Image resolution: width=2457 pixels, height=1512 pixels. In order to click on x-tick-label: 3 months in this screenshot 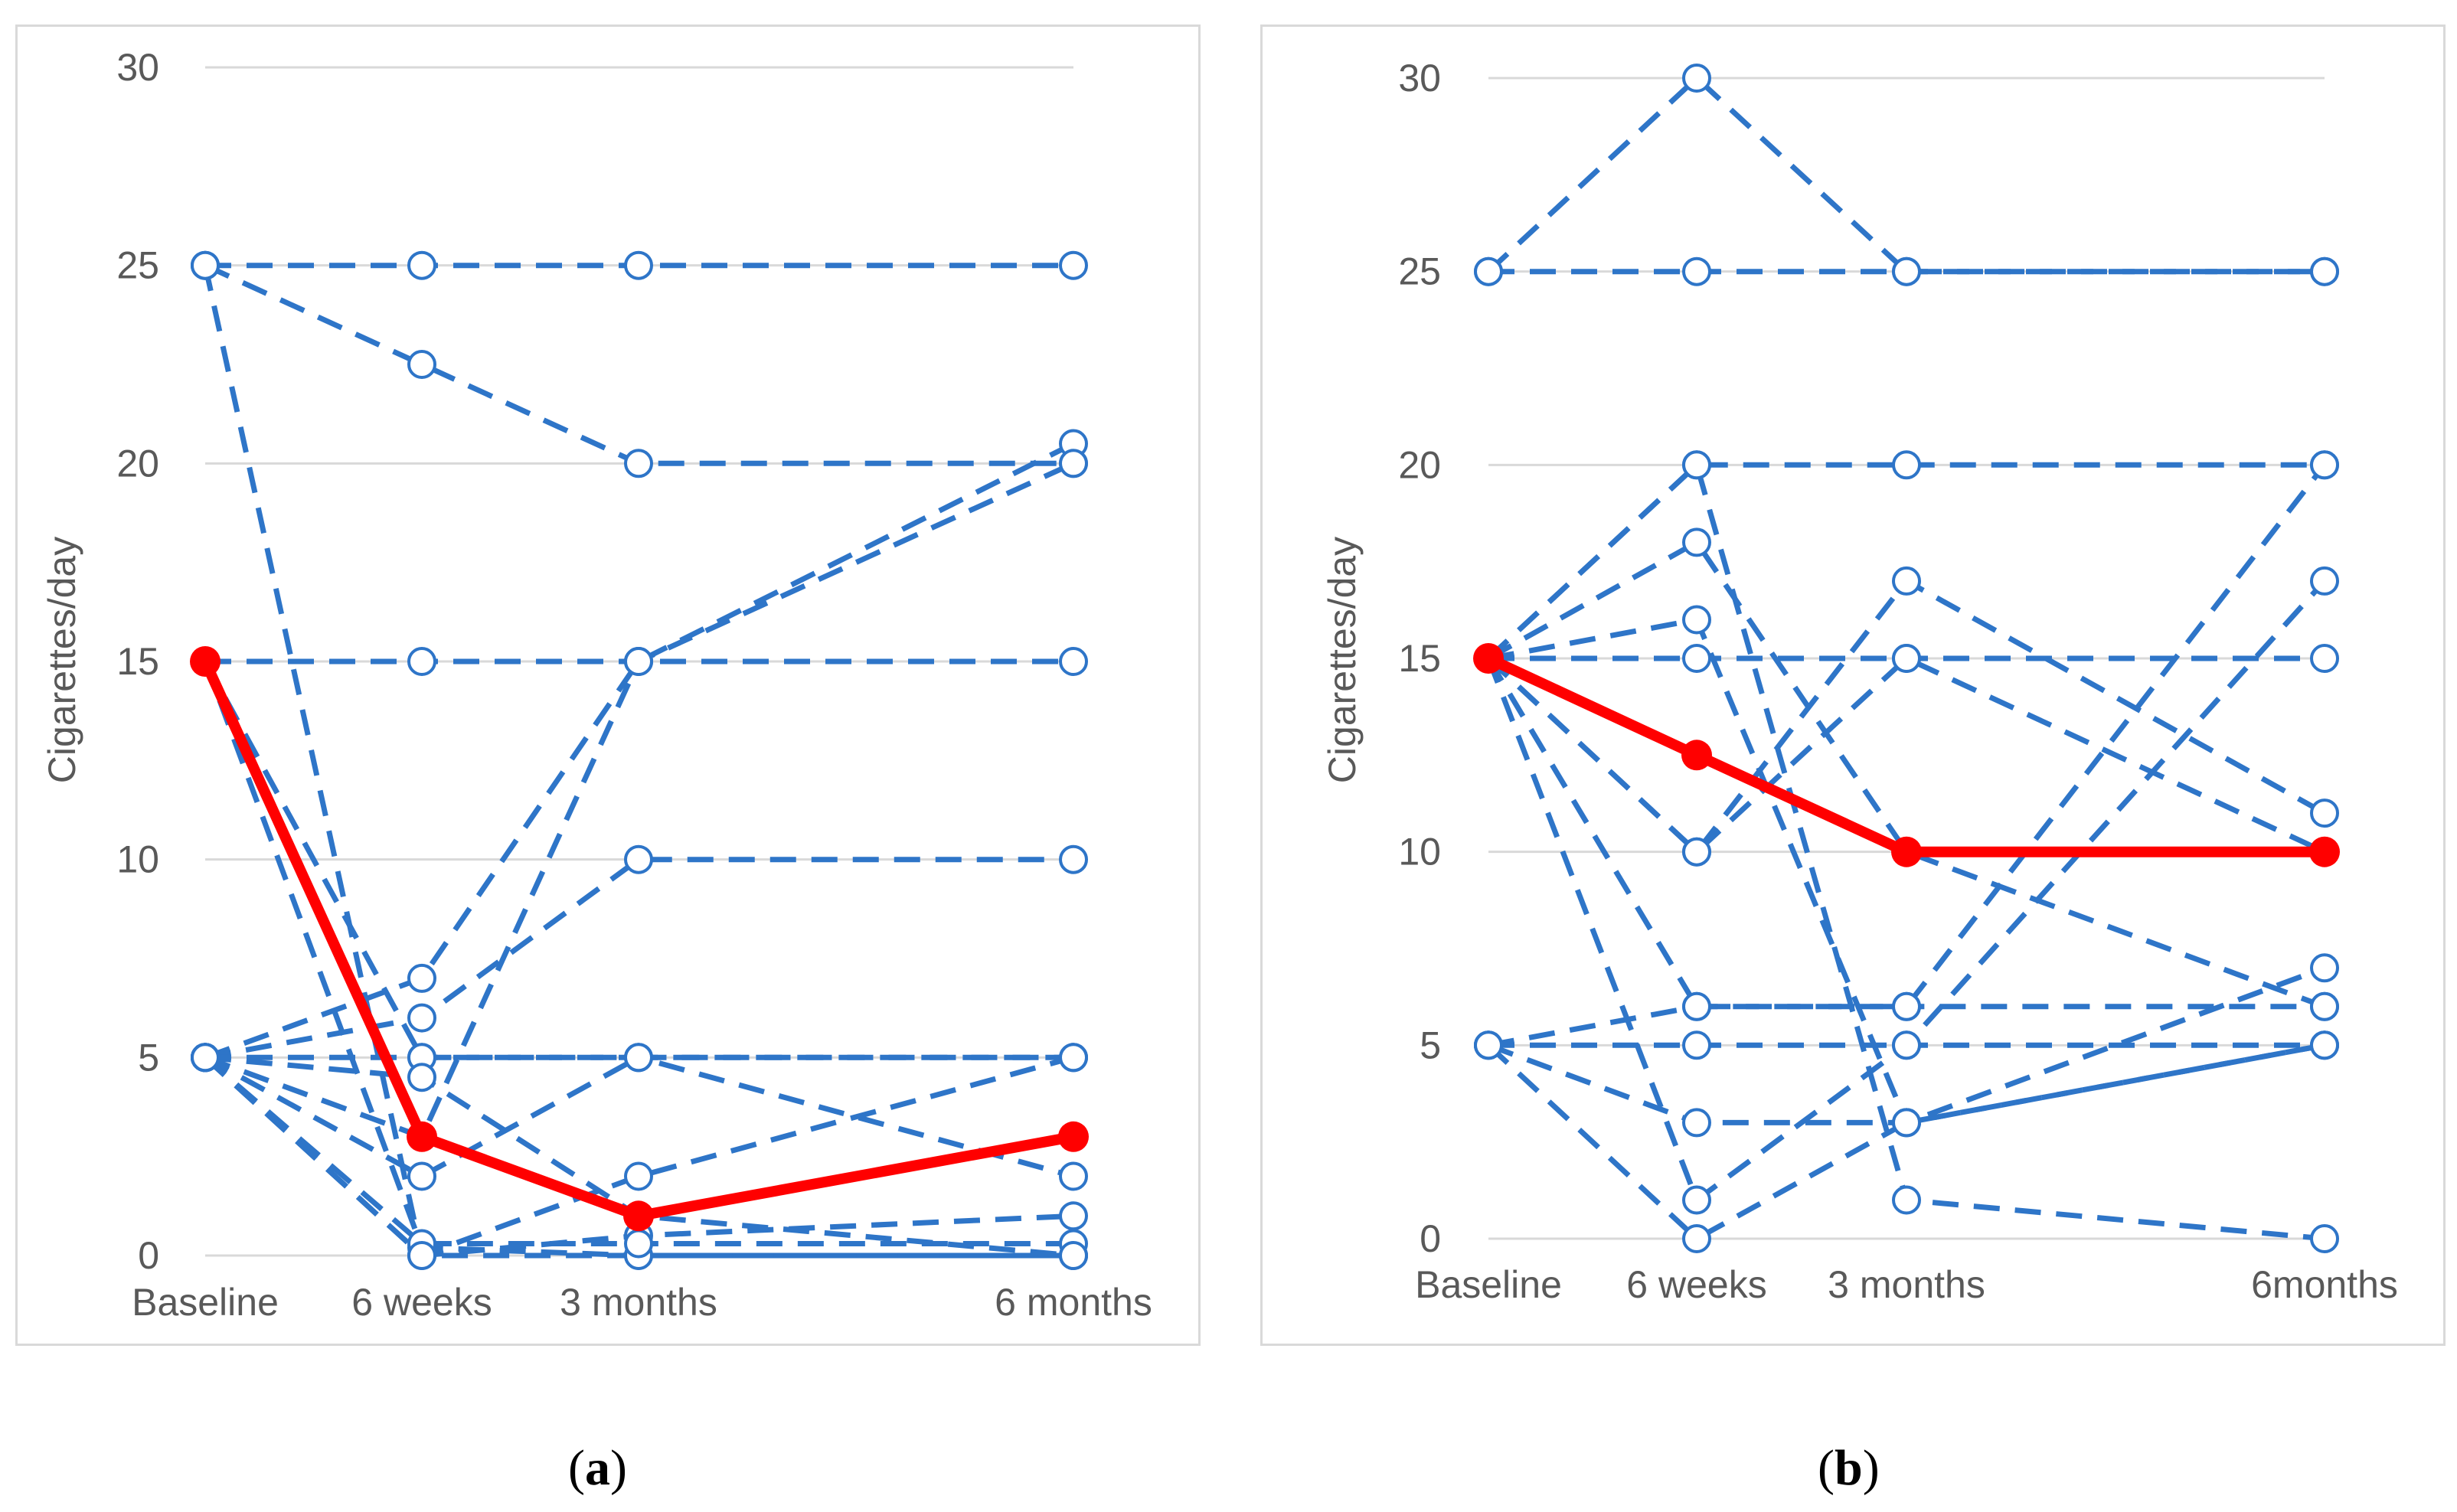, I will do `click(1906, 1284)`.